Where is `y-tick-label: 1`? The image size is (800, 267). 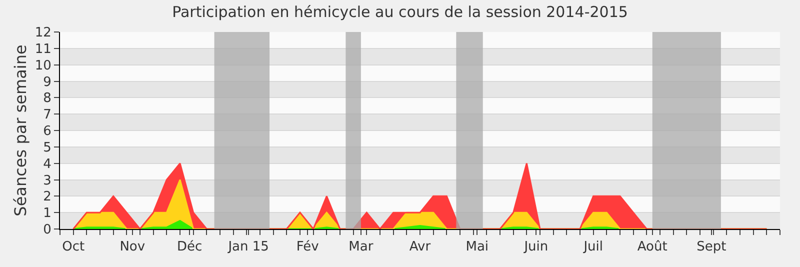 y-tick-label: 1 is located at coordinates (47, 214).